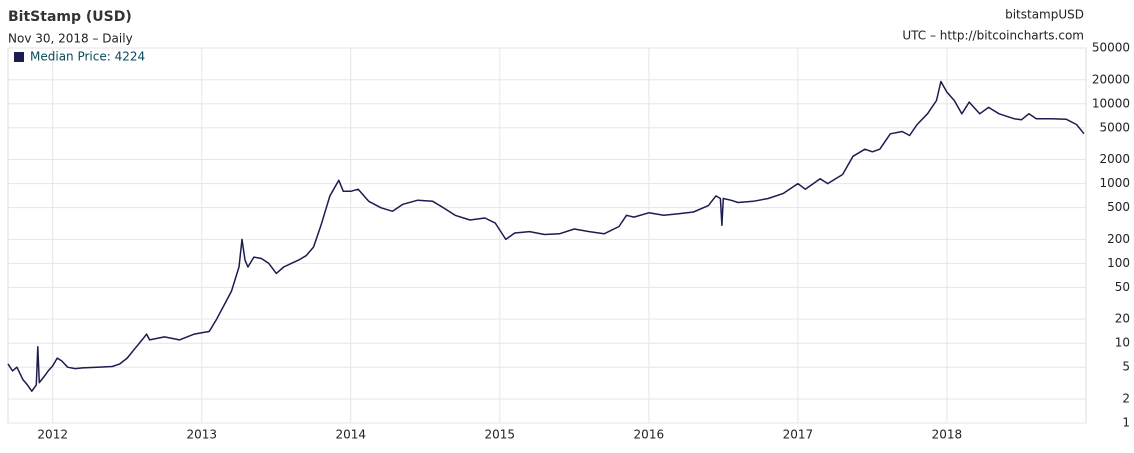  Describe the element at coordinates (1122, 343) in the screenshot. I see `y-tick-label: 10` at that location.